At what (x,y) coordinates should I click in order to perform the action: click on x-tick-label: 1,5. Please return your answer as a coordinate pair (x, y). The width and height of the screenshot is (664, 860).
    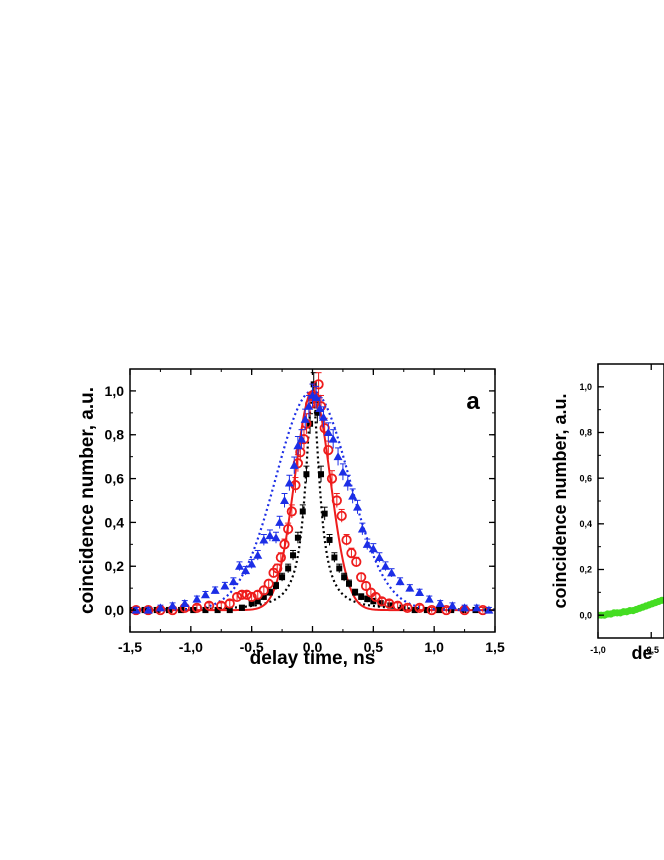
    Looking at the image, I should click on (495, 647).